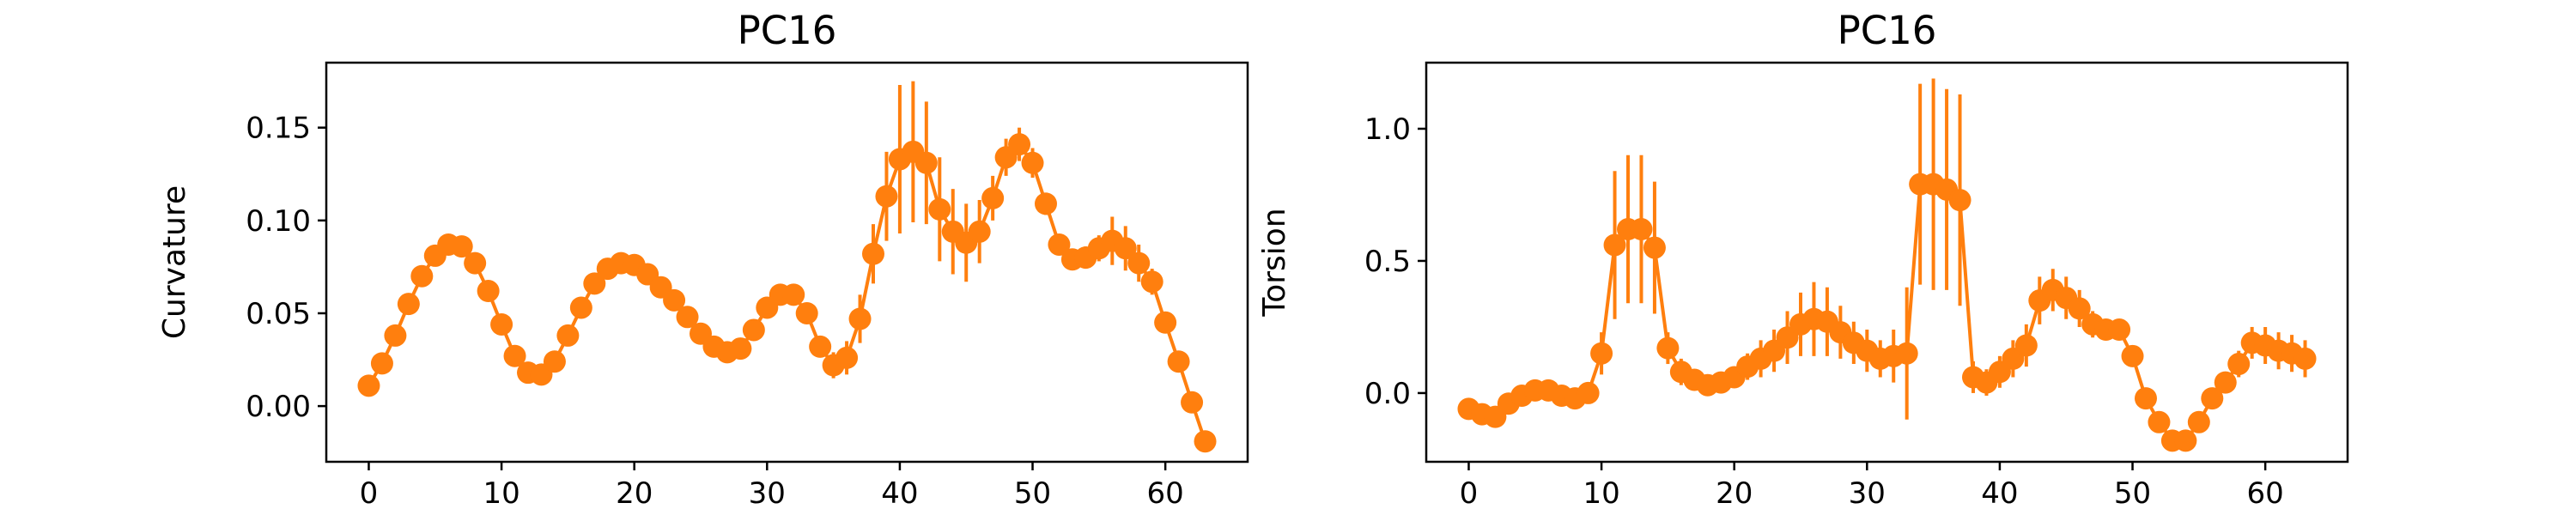 This screenshot has width=2576, height=515. What do you see at coordinates (1999, 493) in the screenshot?
I see `torsion-x-tick-label: 40` at bounding box center [1999, 493].